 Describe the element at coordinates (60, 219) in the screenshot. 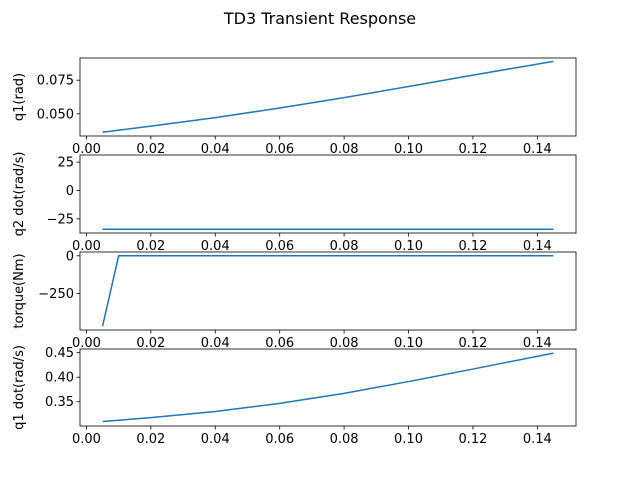

I see `y-tick-label: −25` at that location.